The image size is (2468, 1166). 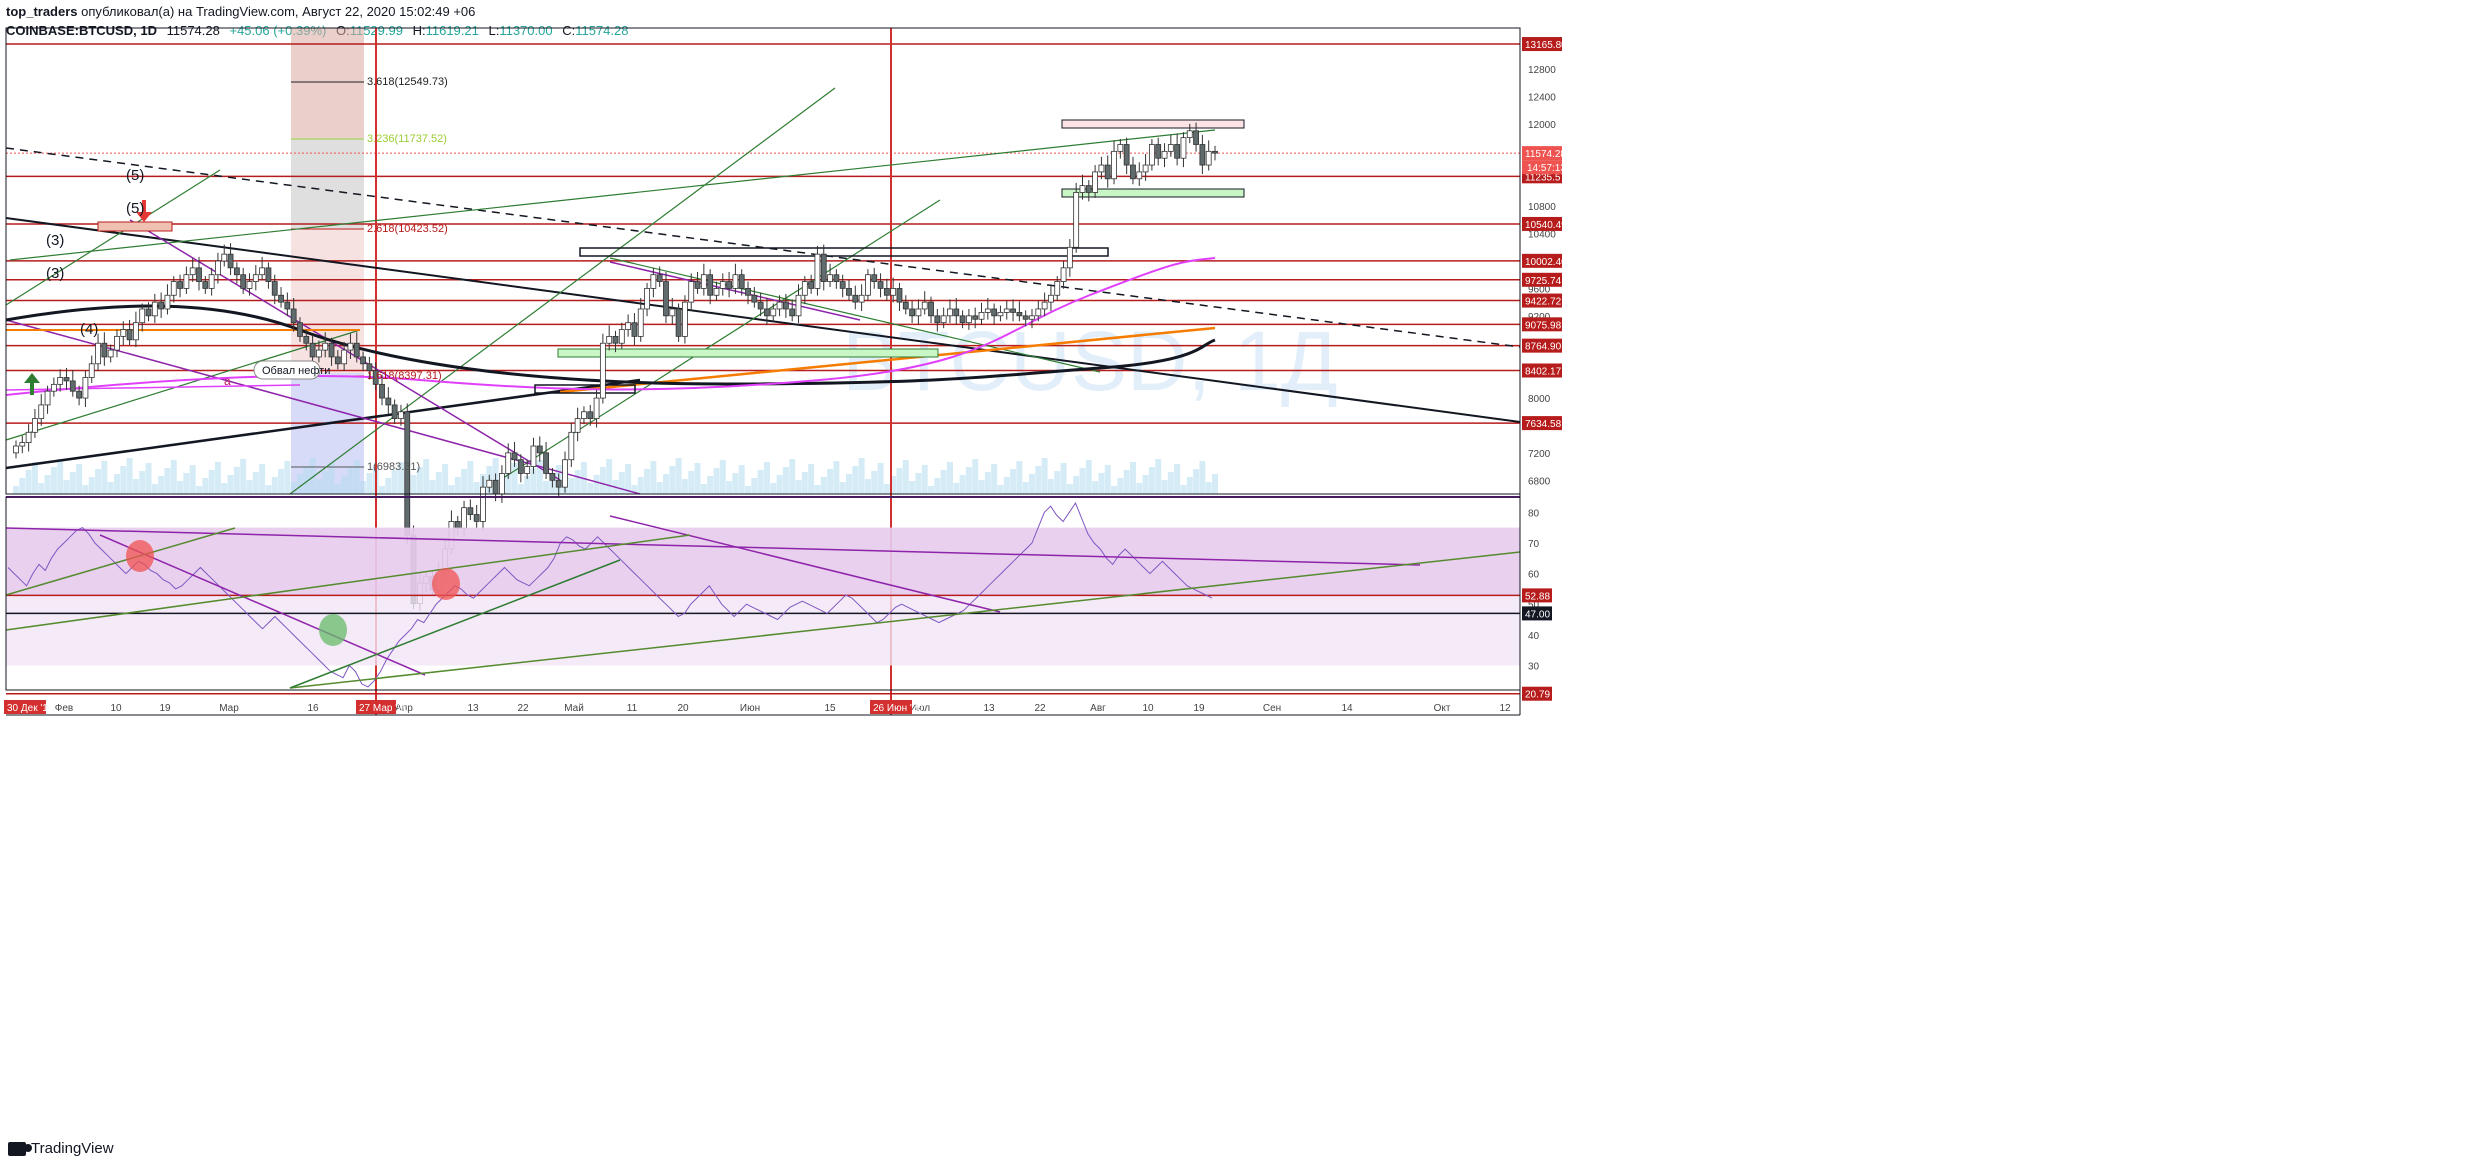 What do you see at coordinates (1148, 708) in the screenshot?
I see `time-tick-label: 10` at bounding box center [1148, 708].